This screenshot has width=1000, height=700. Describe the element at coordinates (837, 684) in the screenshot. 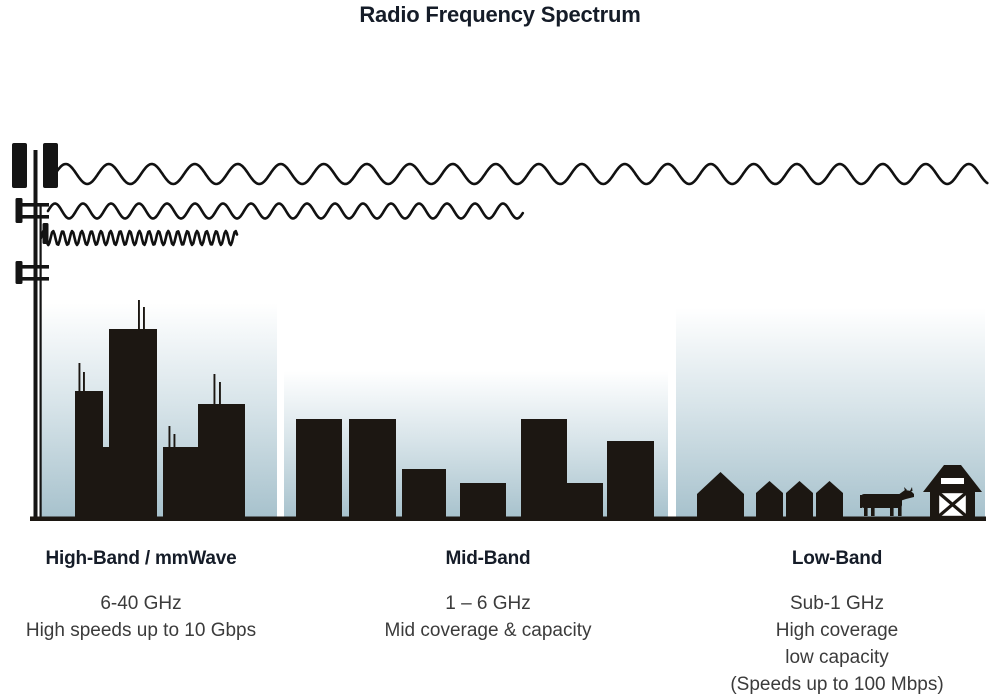

I see `low-band-speed: (Speeds up to 100 Mbps)` at that location.